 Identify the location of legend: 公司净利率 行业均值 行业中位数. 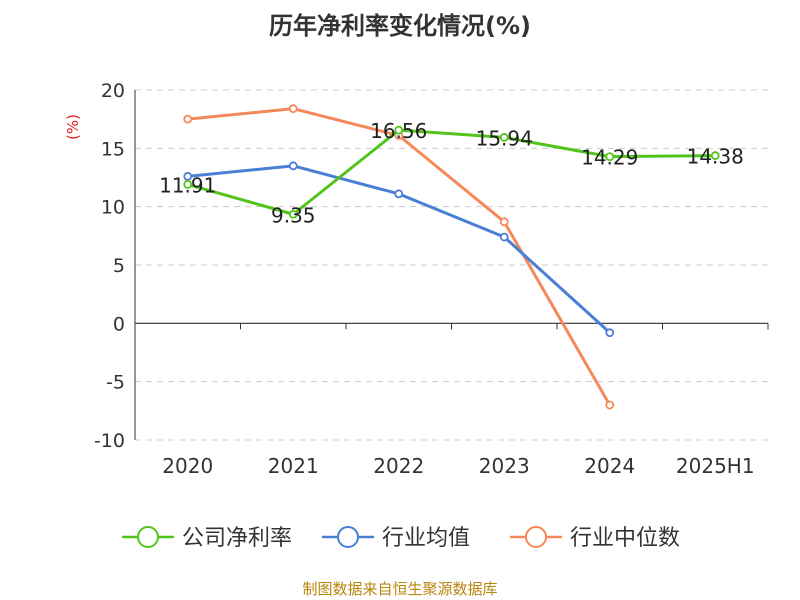
(401, 538).